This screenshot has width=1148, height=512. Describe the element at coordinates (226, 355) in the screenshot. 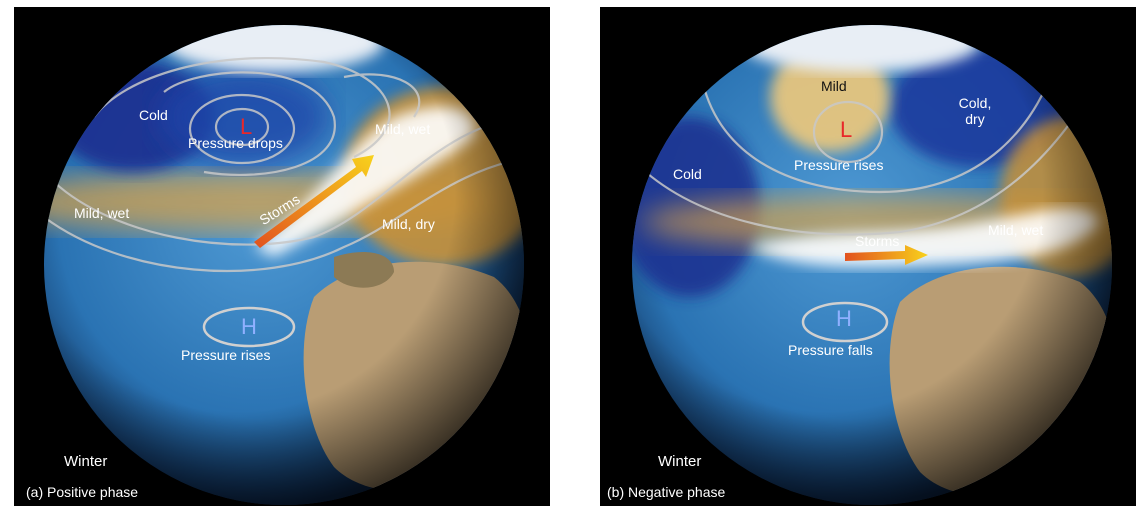

I see `label-high-note: Pressure rises` at that location.